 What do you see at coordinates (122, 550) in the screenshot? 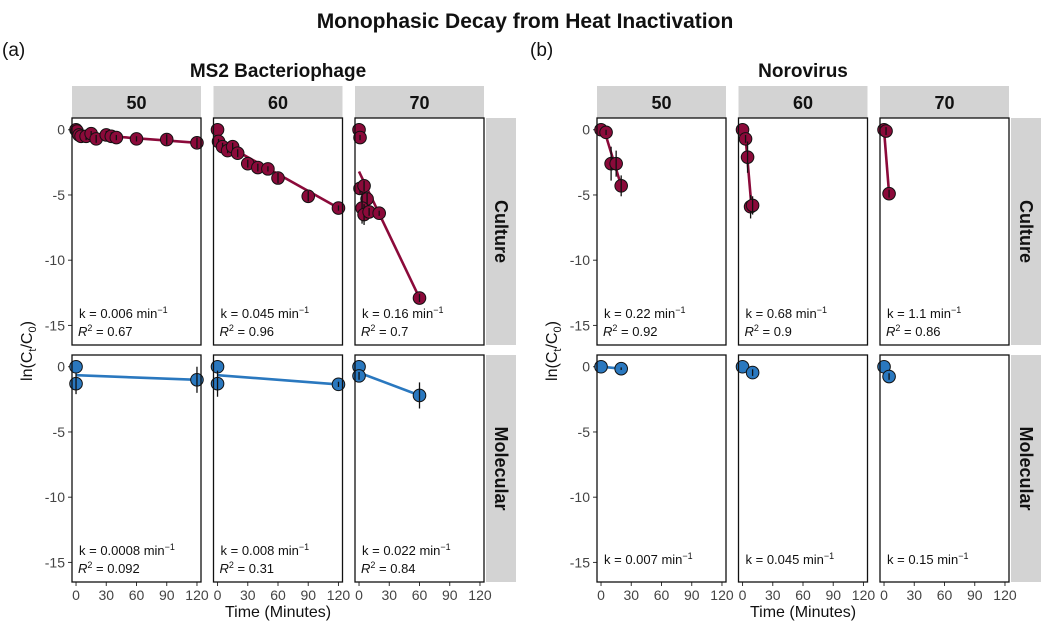
I see `rate-constant-value: k = 0.0008 min` at bounding box center [122, 550].